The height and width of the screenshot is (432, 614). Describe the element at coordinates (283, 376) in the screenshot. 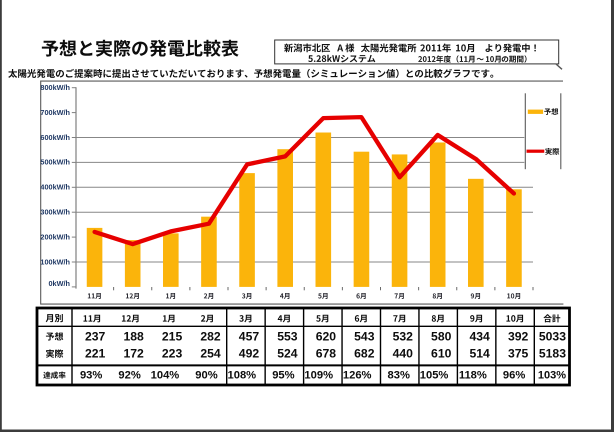

I see `svg-text: 95%` at that location.